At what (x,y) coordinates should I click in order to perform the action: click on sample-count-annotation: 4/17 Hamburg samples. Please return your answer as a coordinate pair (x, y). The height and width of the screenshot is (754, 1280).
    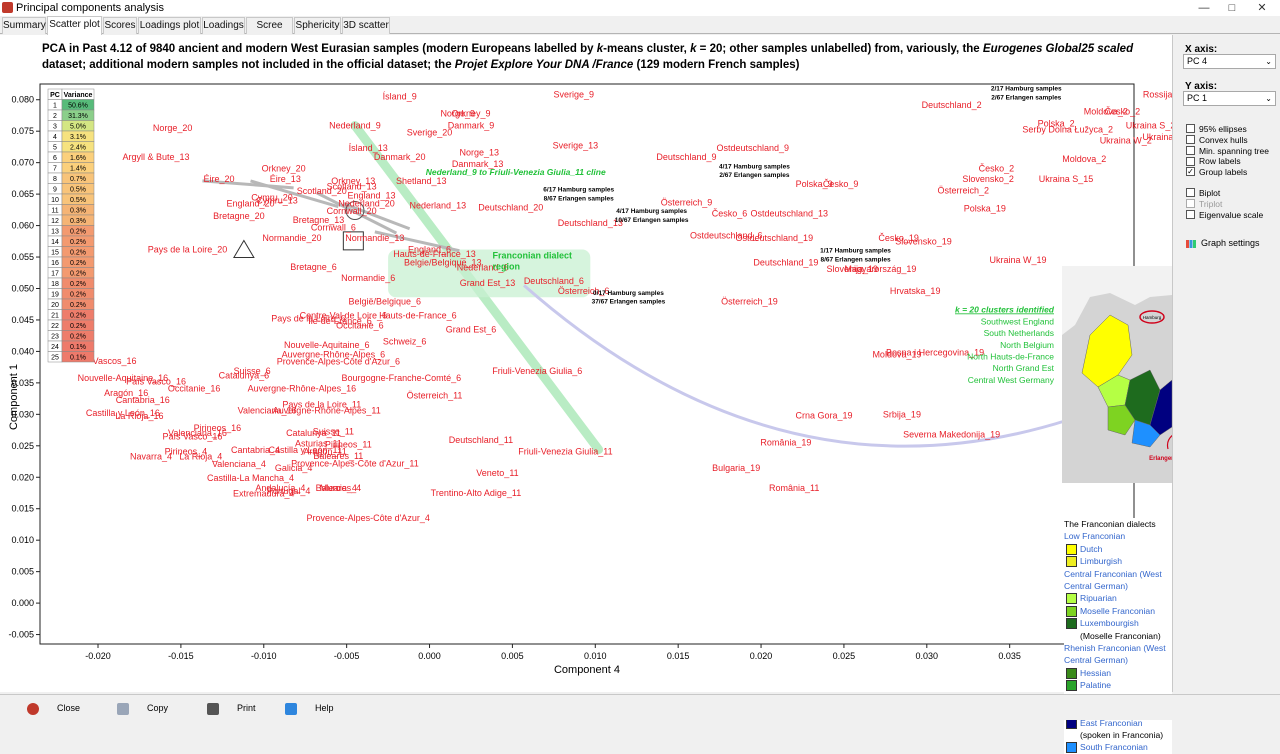
    Looking at the image, I should click on (754, 166).